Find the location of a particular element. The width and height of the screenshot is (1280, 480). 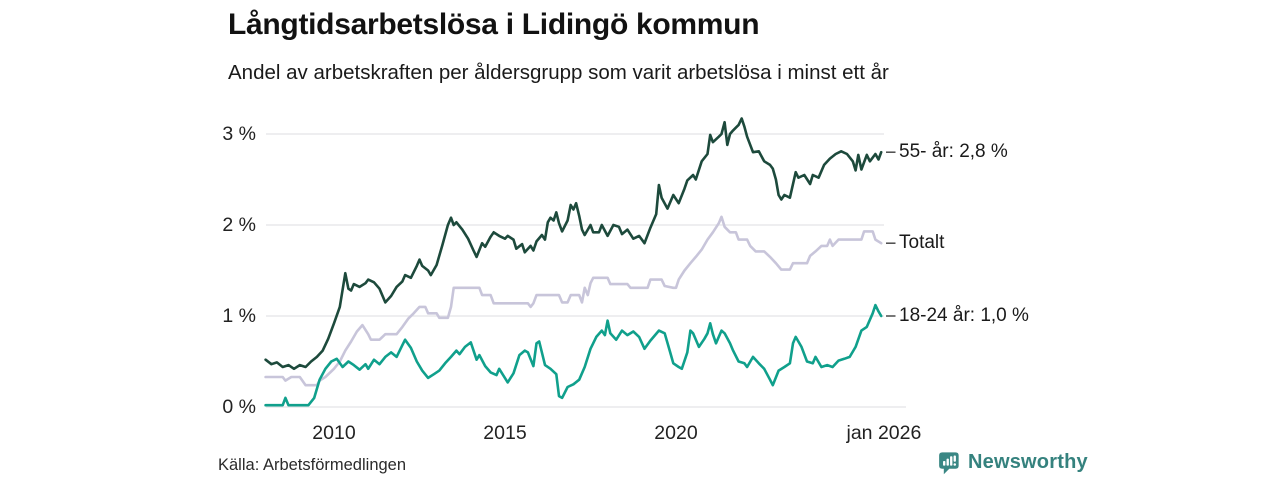

x-axis-label: 2015 is located at coordinates (505, 433).